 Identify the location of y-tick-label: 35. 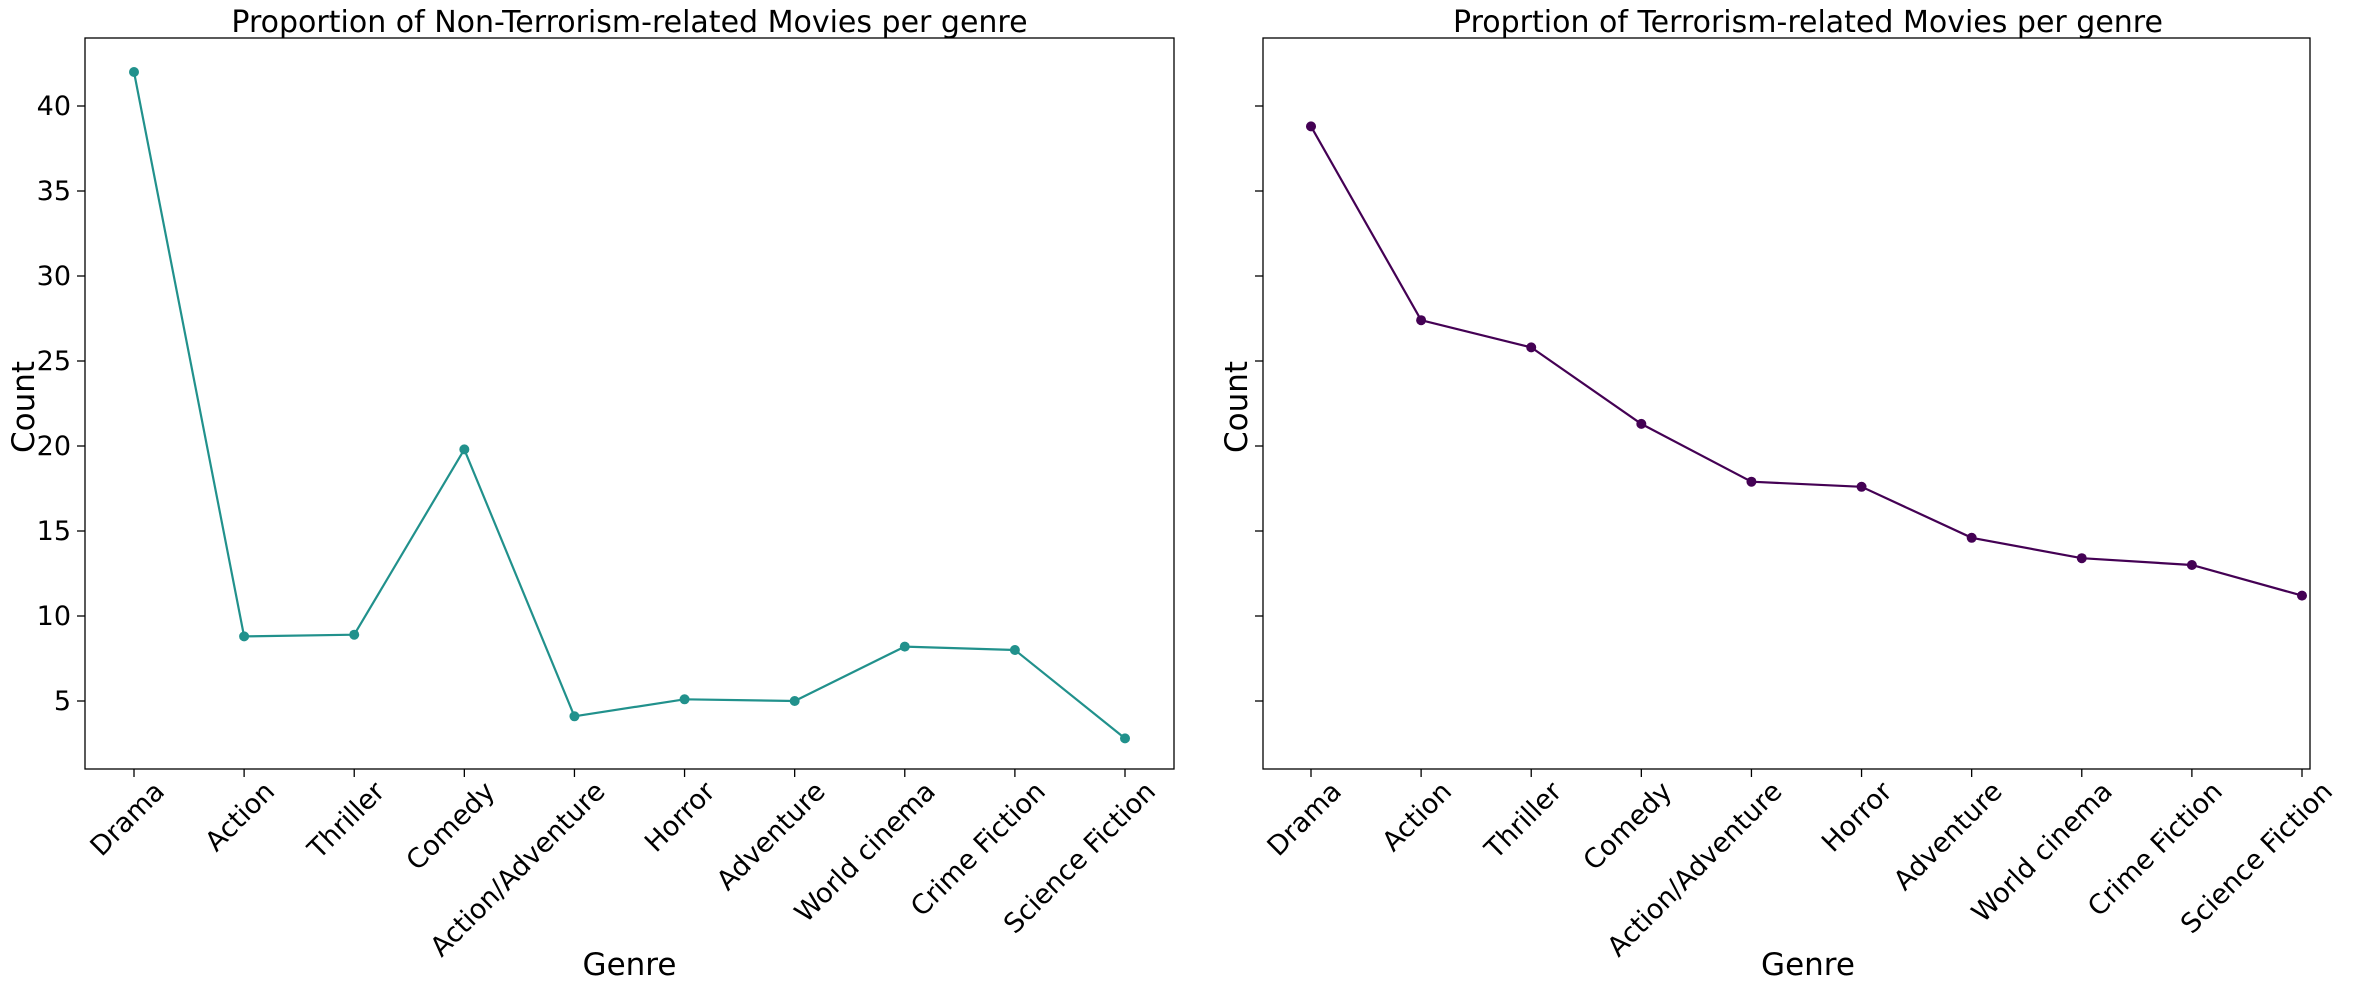
(54, 191).